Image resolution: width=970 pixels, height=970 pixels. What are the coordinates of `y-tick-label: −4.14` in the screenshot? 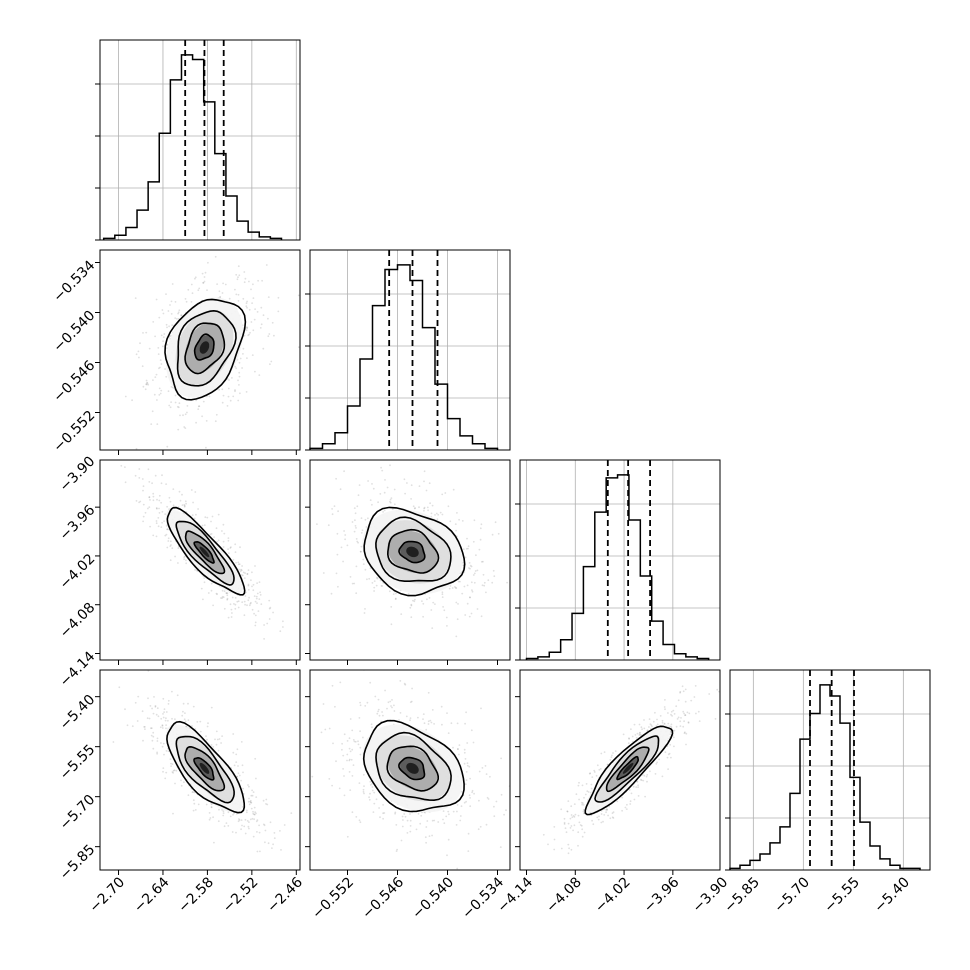 It's located at (78, 669).